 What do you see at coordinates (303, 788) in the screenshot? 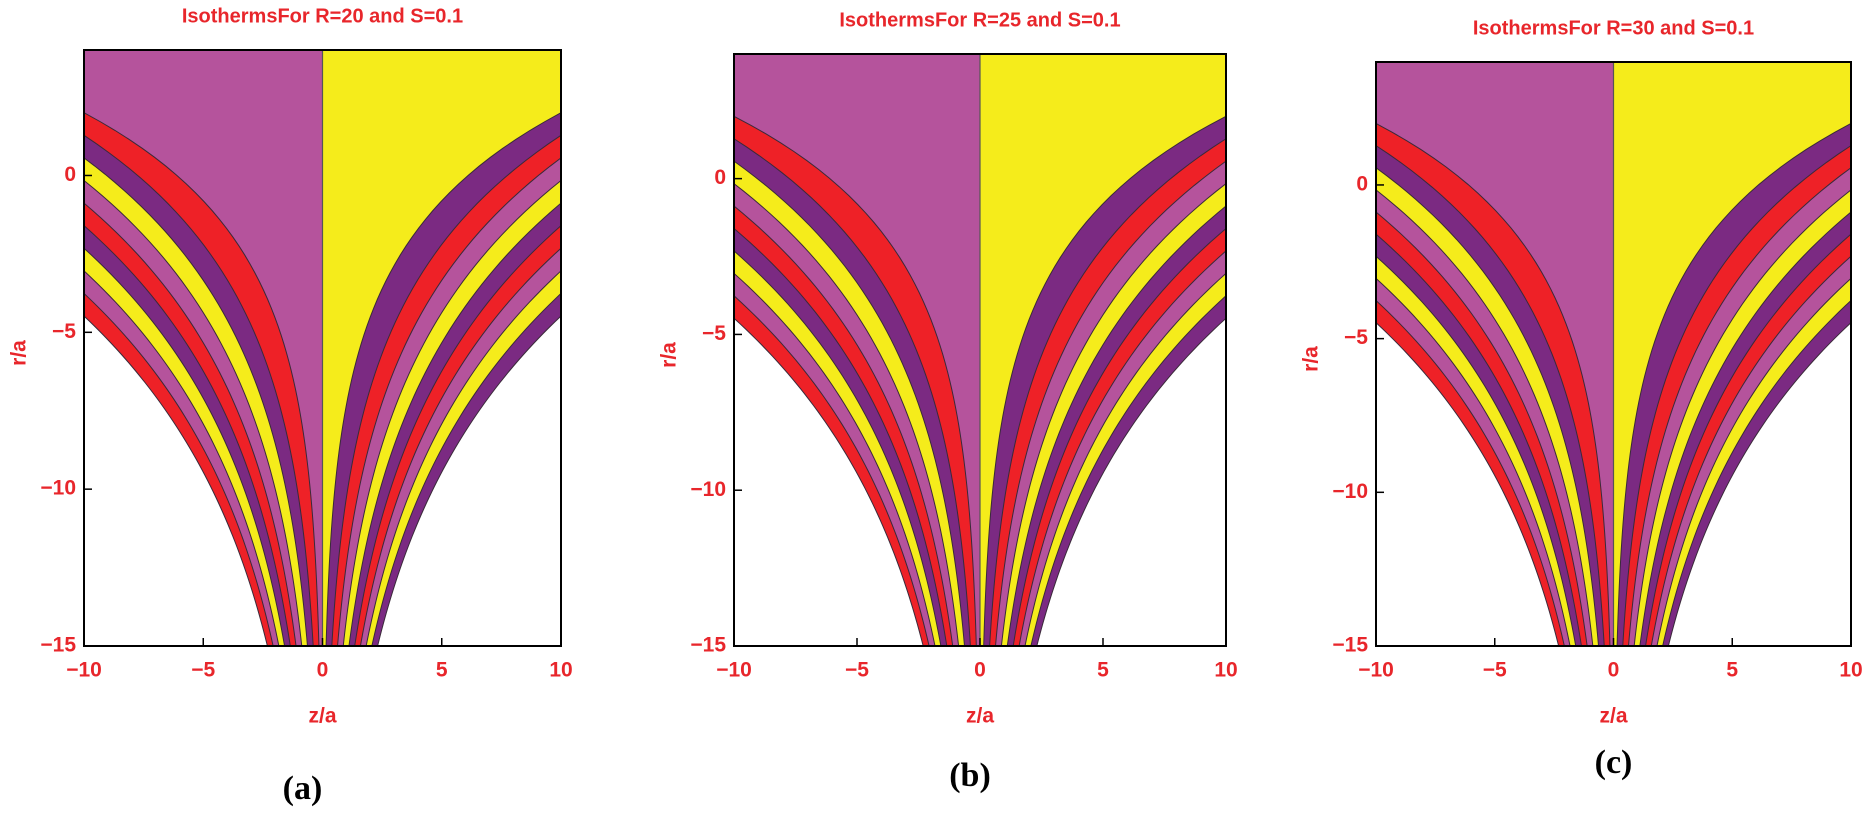
I see `panel-label: (a)` at bounding box center [303, 788].